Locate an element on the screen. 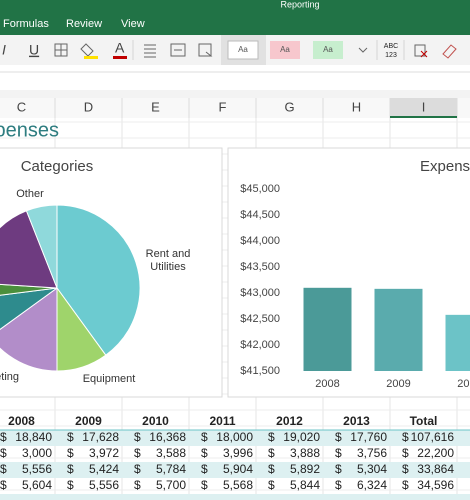  table-cell: 5,424 is located at coordinates (104, 469).